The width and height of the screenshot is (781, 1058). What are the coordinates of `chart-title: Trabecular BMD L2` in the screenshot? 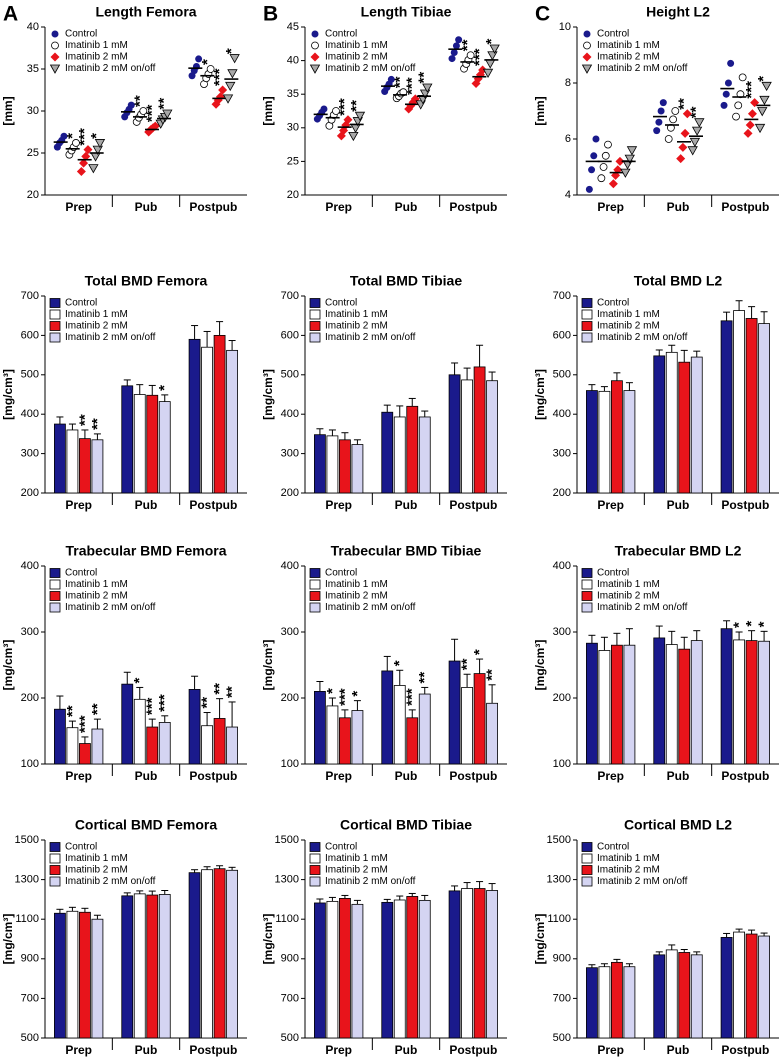 It's located at (678, 551).